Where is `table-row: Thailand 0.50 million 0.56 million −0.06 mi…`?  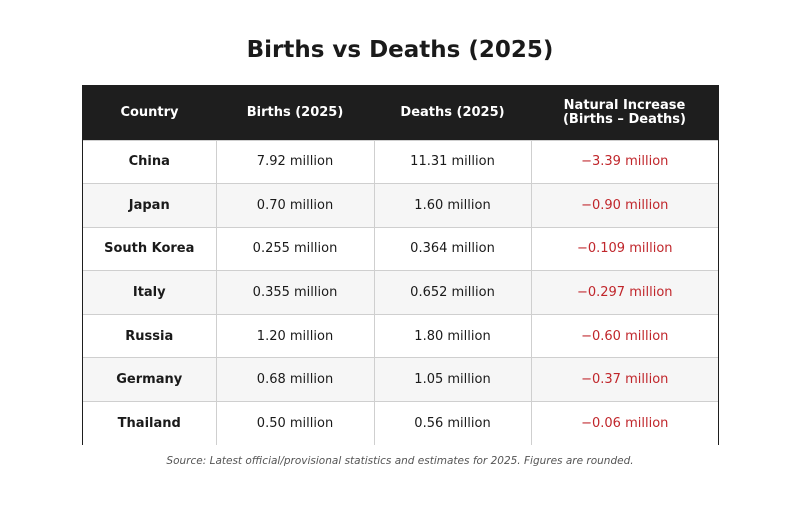
table-row: Thailand 0.50 million 0.56 million −0.06 mi… is located at coordinates (400, 423).